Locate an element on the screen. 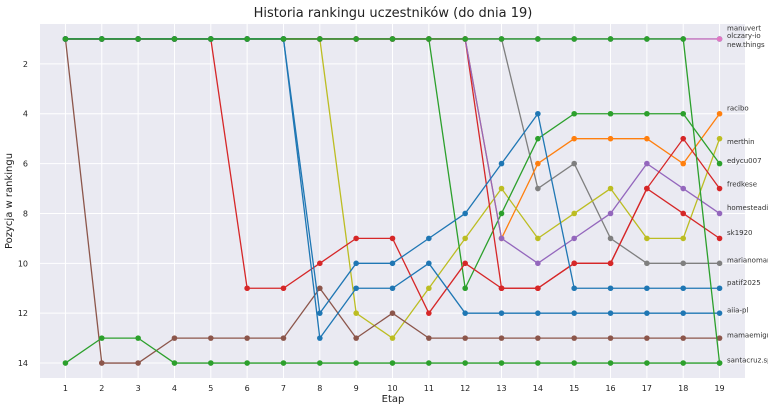  y-tick-label: 8 is located at coordinates (25, 213).